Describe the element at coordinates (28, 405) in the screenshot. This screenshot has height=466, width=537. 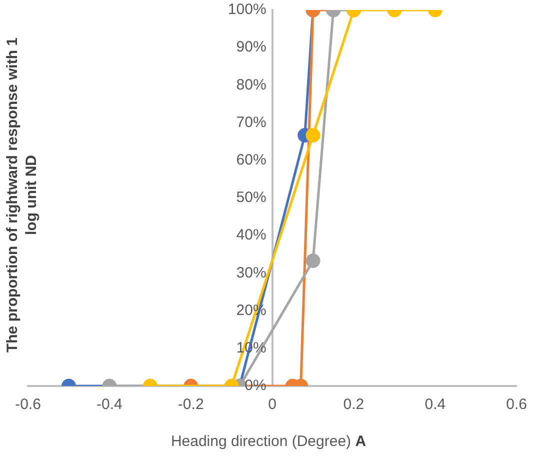
I see `x-tick-label: -0.6` at that location.